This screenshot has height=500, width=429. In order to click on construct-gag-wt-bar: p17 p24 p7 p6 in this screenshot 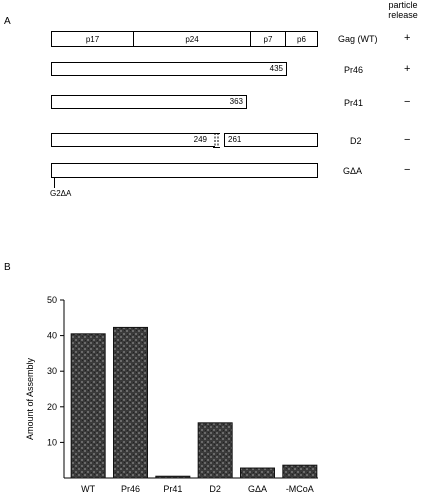, I will do `click(184, 39)`.